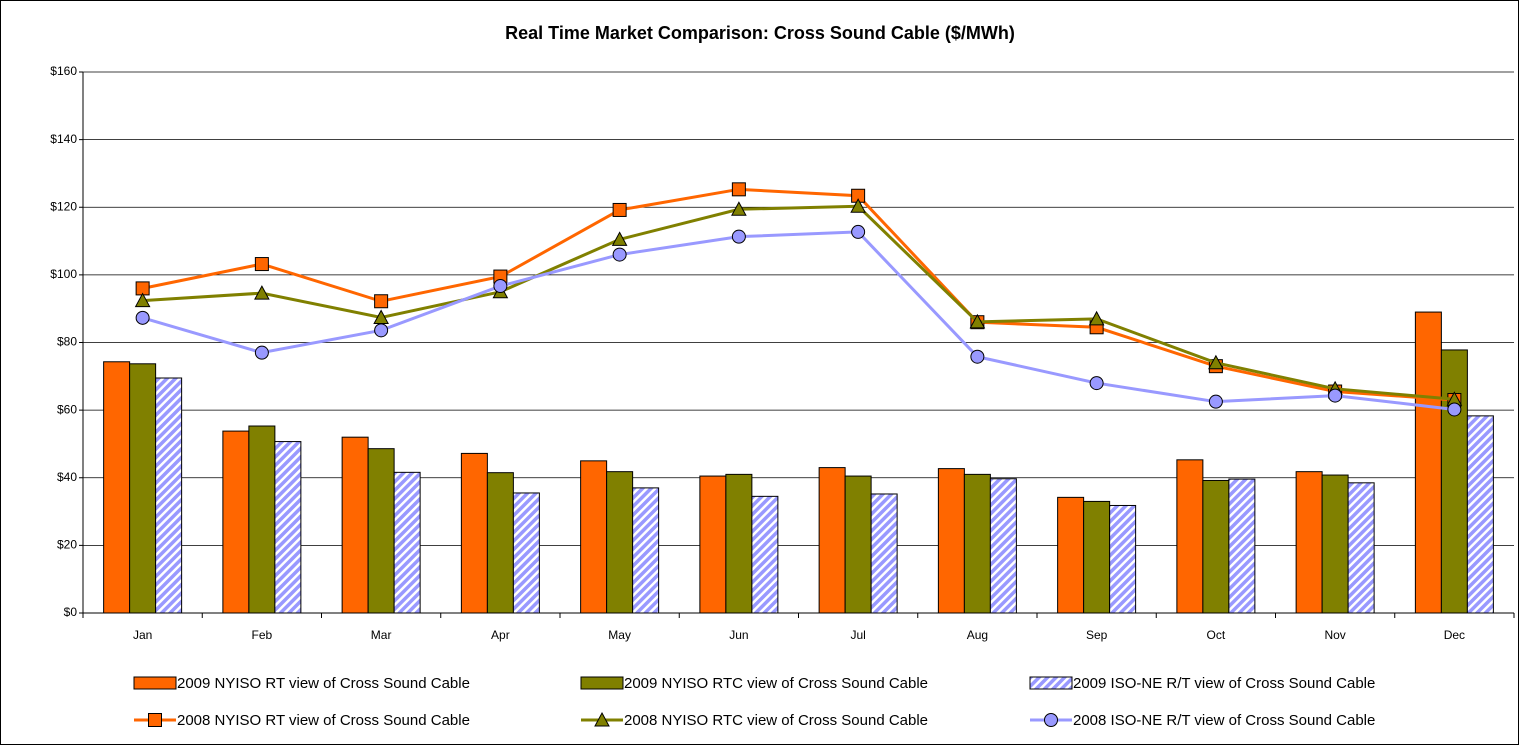 The height and width of the screenshot is (746, 1520). I want to click on y-tick-label: $140, so click(63, 139).